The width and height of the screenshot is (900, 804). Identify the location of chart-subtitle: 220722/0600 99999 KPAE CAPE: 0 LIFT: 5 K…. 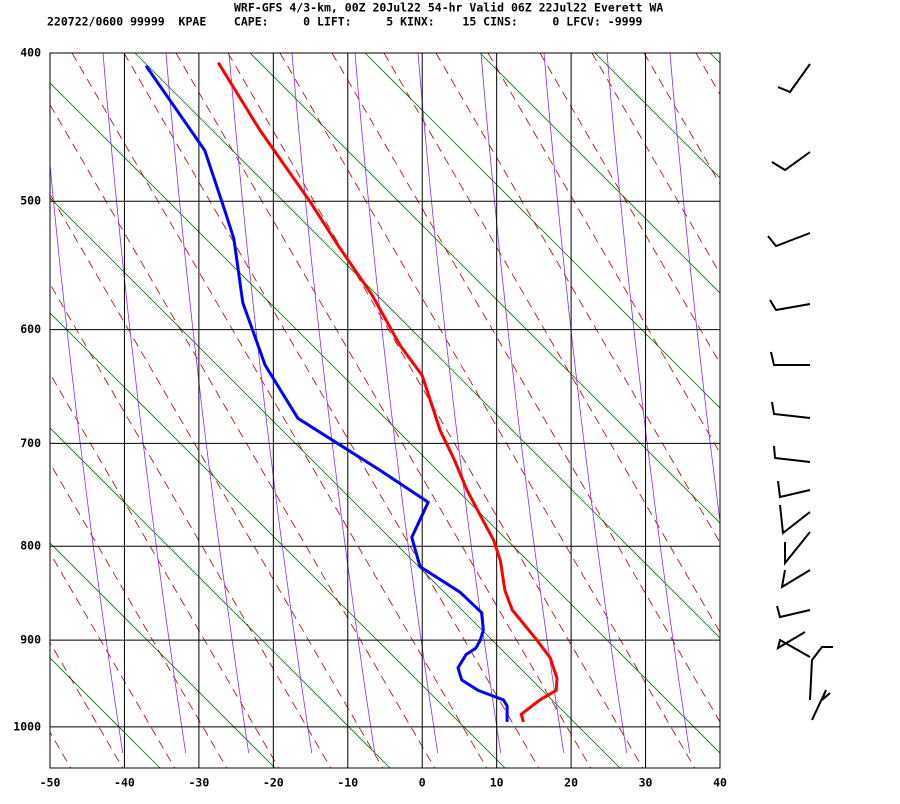
(345, 22).